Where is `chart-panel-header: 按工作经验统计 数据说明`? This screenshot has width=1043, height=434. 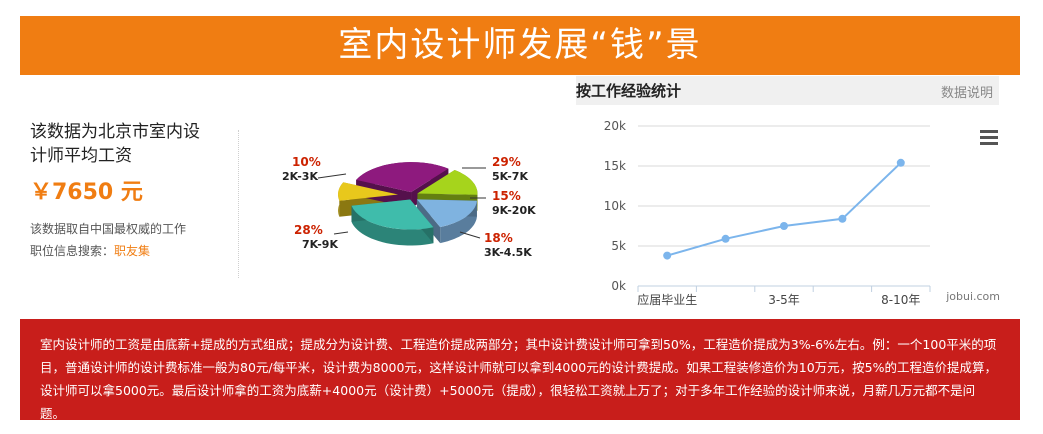 chart-panel-header: 按工作经验统计 数据说明 is located at coordinates (787, 90).